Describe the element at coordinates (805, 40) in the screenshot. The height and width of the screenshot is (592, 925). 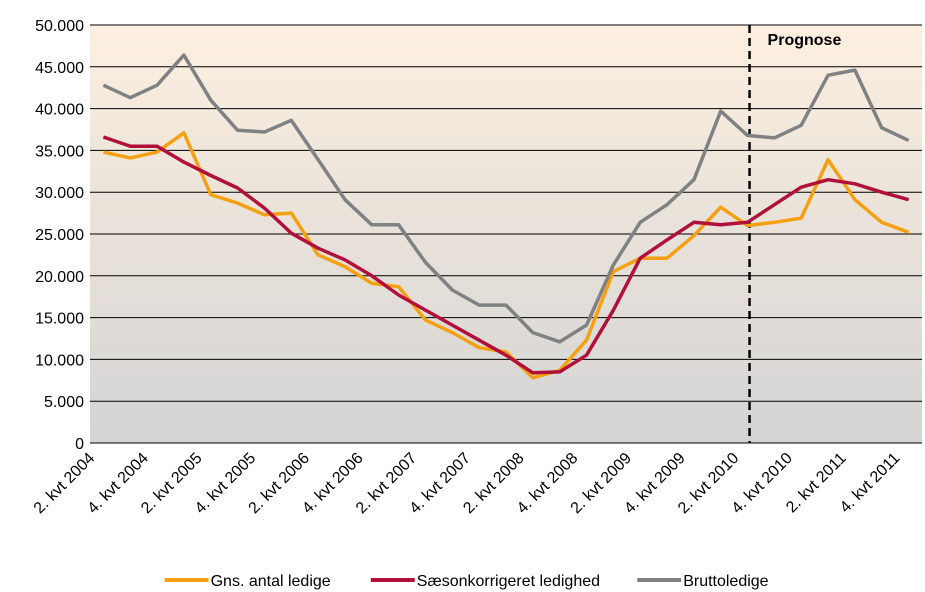
I see `annotation: Prognose` at that location.